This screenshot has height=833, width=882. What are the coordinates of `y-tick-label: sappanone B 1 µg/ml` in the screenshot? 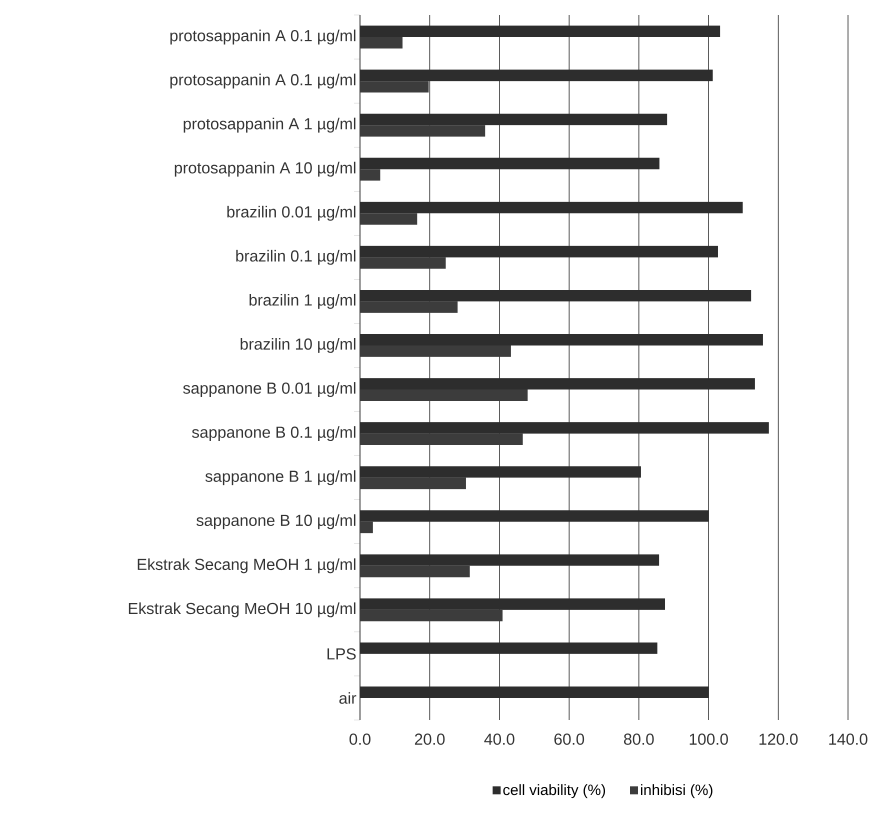 It's located at (280, 478).